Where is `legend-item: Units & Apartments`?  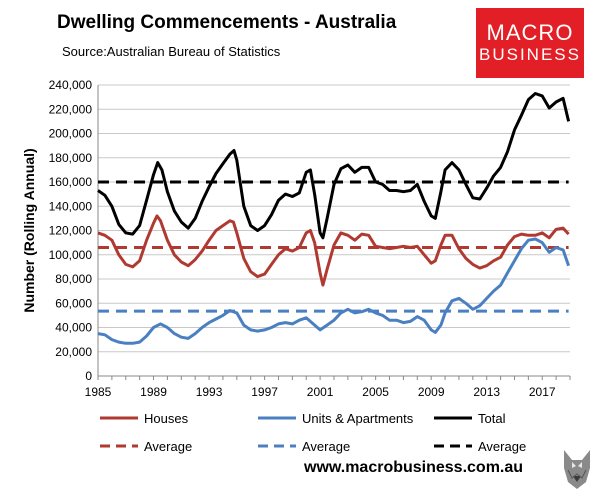 legend-item: Units & Apartments is located at coordinates (336, 418).